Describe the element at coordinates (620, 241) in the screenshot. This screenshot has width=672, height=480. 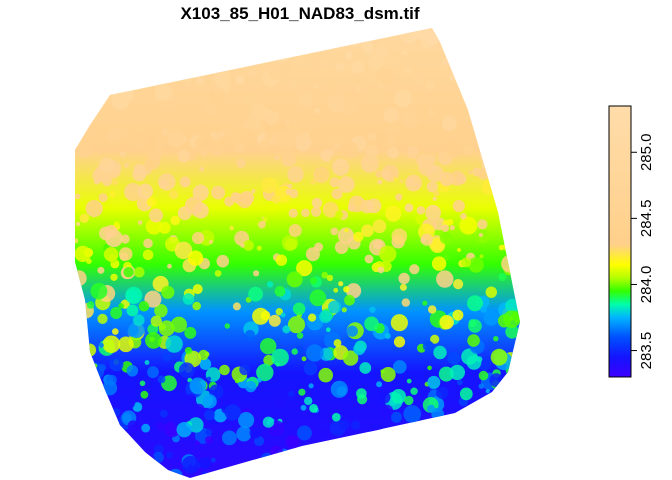
I see `legend-colorbar` at that location.